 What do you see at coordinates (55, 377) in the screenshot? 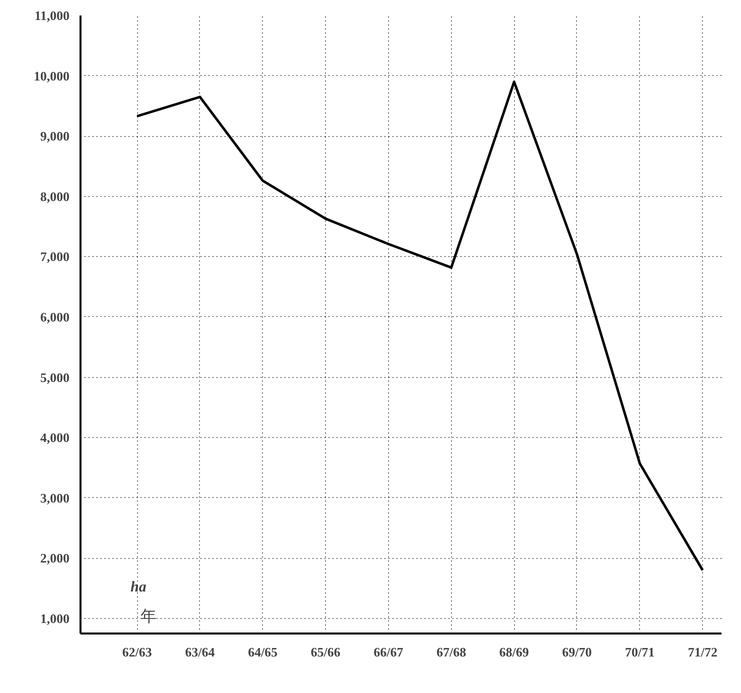
I see `y-tick-label: 5,000` at bounding box center [55, 377].